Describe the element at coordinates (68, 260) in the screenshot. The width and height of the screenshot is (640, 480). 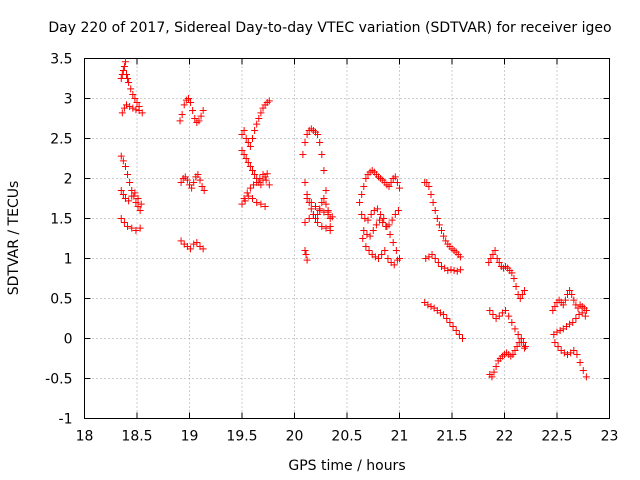
I see `y-tick-label: 1` at that location.